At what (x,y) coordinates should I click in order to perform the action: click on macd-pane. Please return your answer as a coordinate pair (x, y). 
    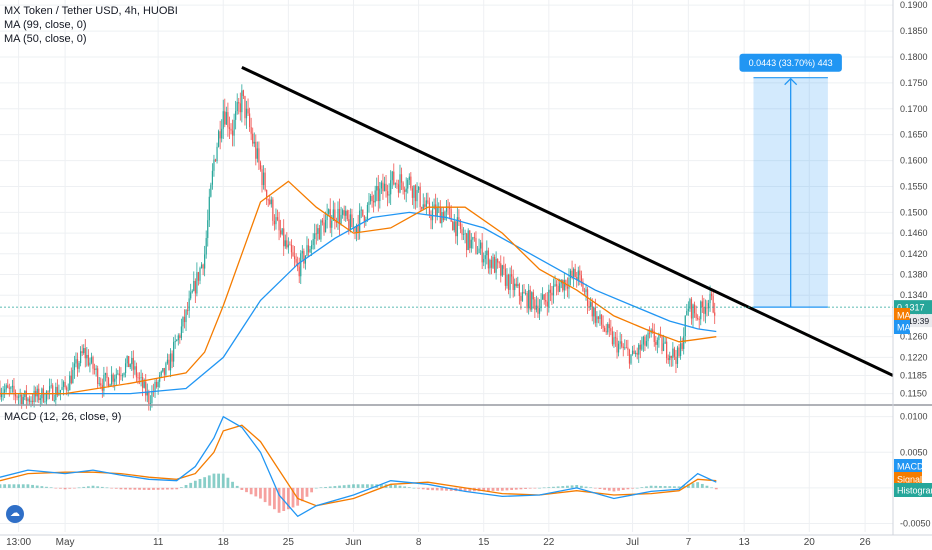
    Looking at the image, I should click on (359, 466).